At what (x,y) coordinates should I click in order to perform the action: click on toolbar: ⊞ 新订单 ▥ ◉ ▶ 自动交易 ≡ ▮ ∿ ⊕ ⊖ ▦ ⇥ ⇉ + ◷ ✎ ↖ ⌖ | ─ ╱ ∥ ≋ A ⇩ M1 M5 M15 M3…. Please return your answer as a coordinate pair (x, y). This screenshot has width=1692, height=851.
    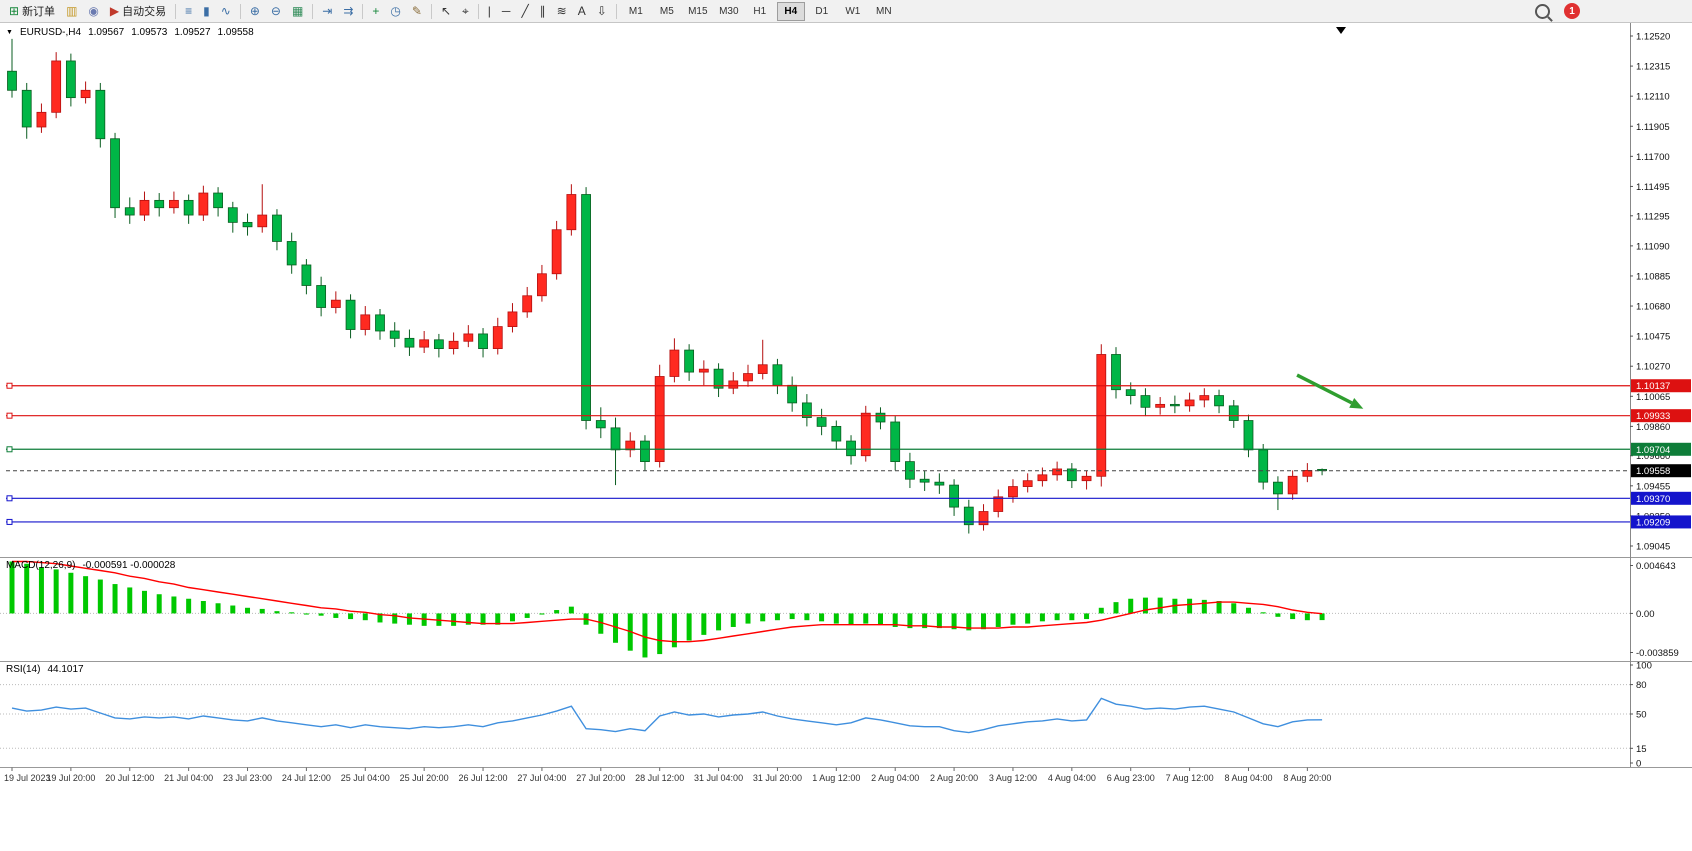
    Looking at the image, I should click on (846, 11).